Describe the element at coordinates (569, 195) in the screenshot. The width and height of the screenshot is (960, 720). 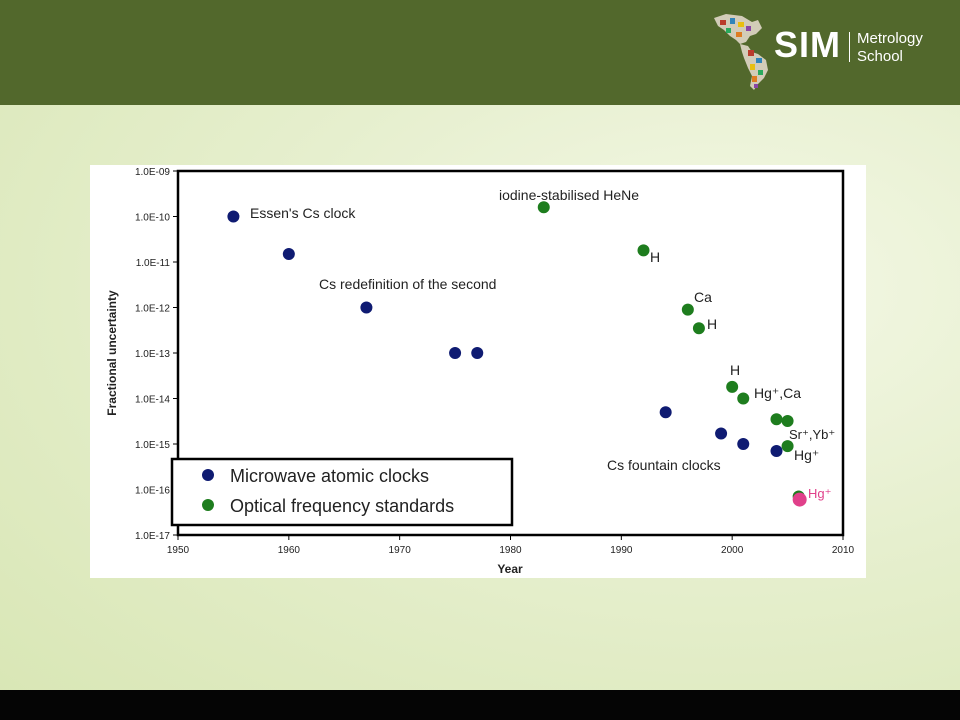
I see `annotation-iodine-hene: iodine-stabilised HeNe` at that location.